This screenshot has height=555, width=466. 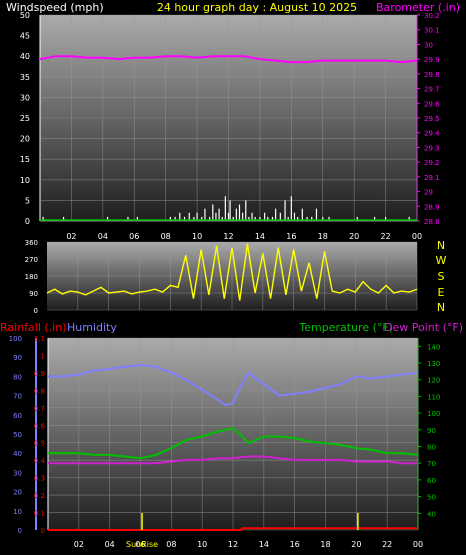 What do you see at coordinates (433, 381) in the screenshot?
I see `temperature-tick-label: 120` at bounding box center [433, 381].